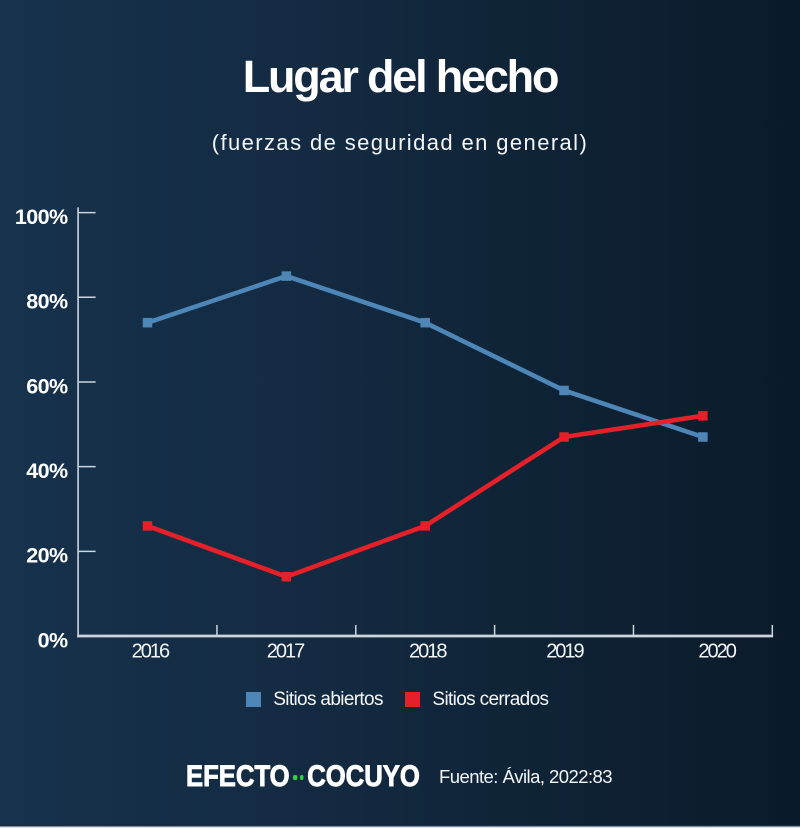 Image resolution: width=800 pixels, height=828 pixels. I want to click on y-tick-label: 0%, so click(53, 640).